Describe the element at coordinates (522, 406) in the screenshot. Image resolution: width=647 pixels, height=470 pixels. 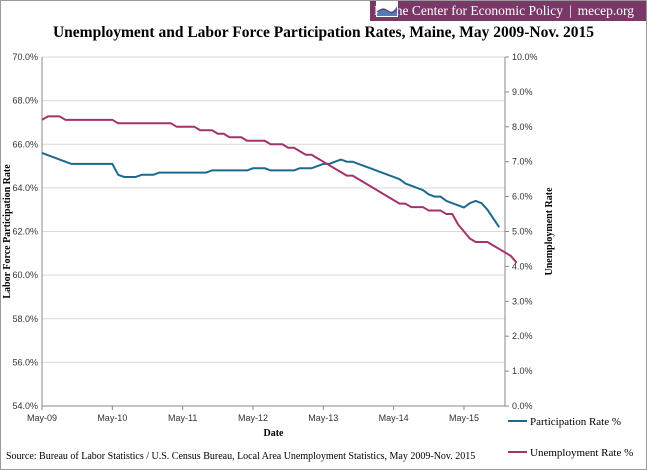
I see `y-right-tick-label: 0.0%` at that location.